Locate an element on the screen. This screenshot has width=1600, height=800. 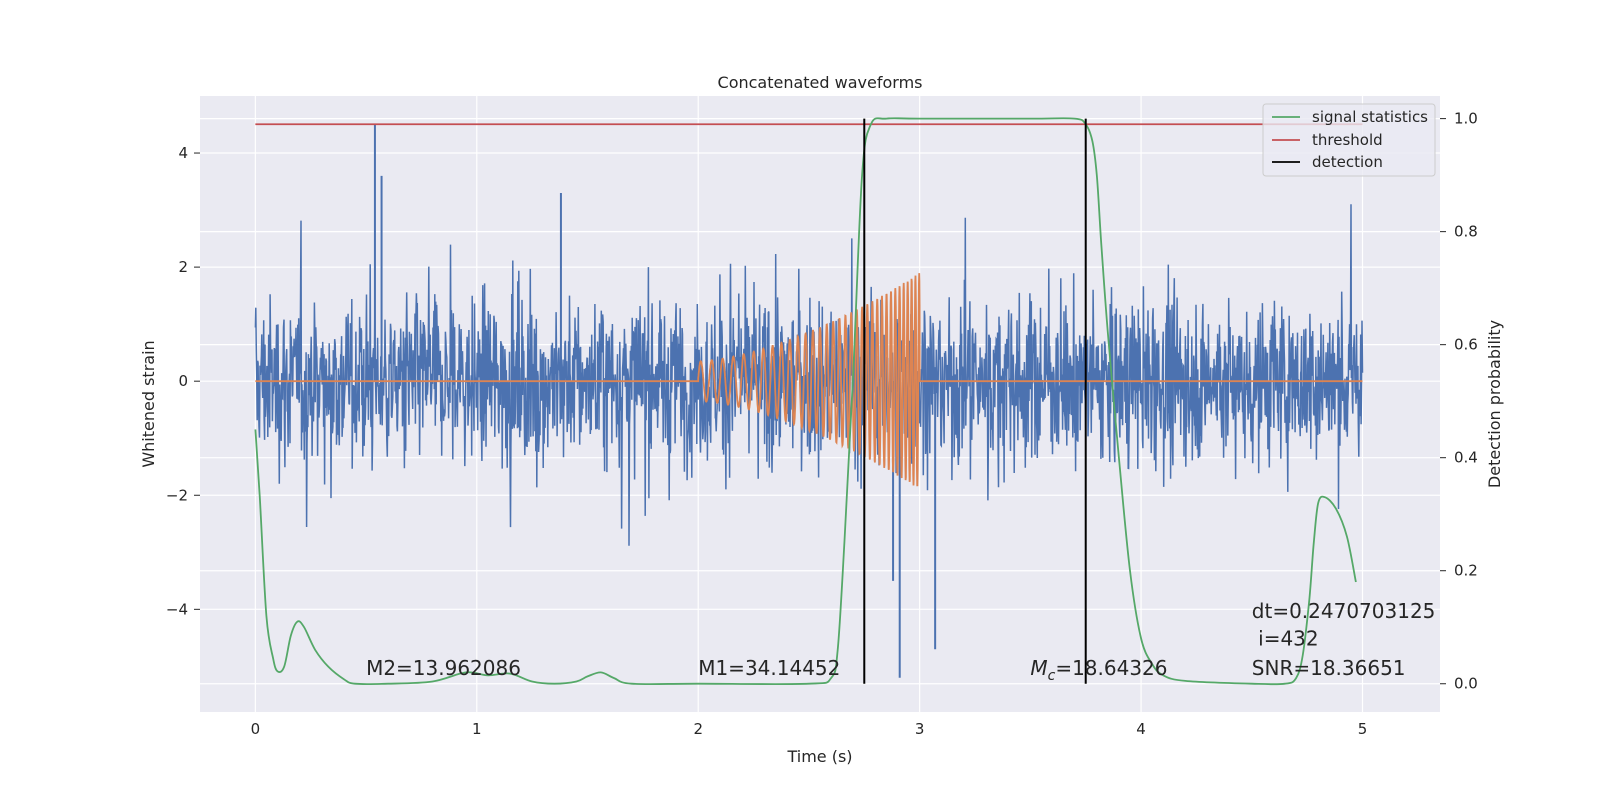
x-tick-label: 2 is located at coordinates (698, 729).